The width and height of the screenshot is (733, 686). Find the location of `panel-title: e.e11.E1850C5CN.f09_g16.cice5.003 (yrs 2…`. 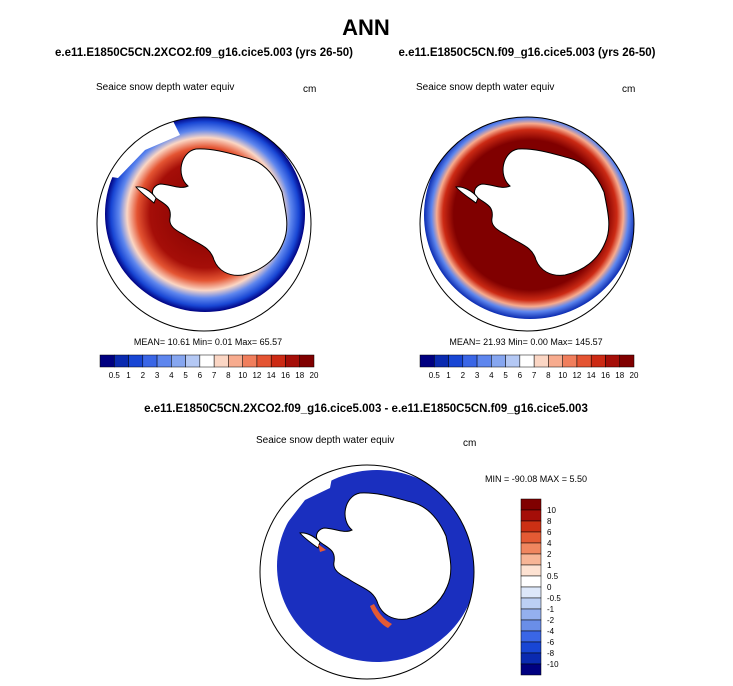

panel-title: e.e11.E1850C5CN.f09_g16.cice5.003 (yrs 2… is located at coordinates (526, 53).